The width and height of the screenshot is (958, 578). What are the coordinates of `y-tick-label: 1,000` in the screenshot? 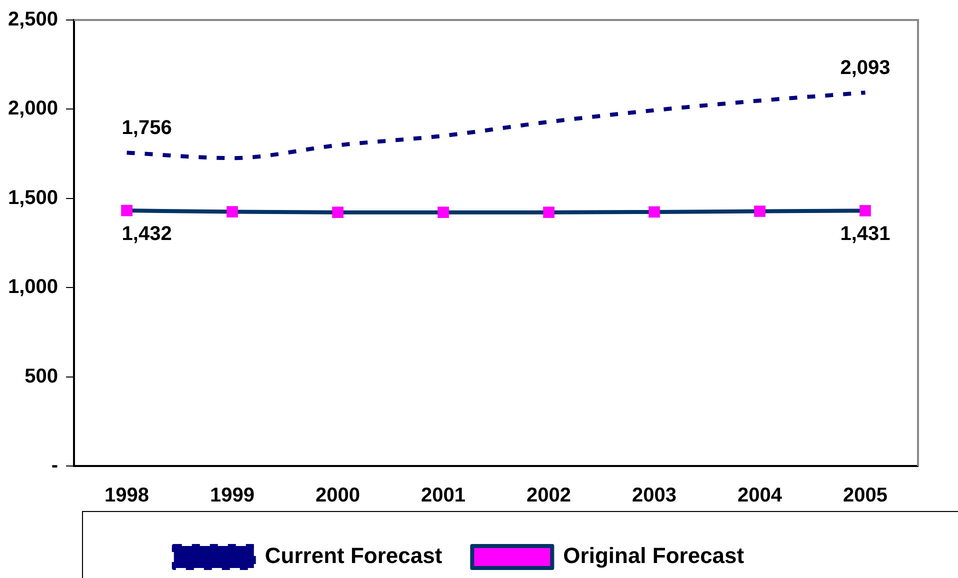 It's located at (33, 287).